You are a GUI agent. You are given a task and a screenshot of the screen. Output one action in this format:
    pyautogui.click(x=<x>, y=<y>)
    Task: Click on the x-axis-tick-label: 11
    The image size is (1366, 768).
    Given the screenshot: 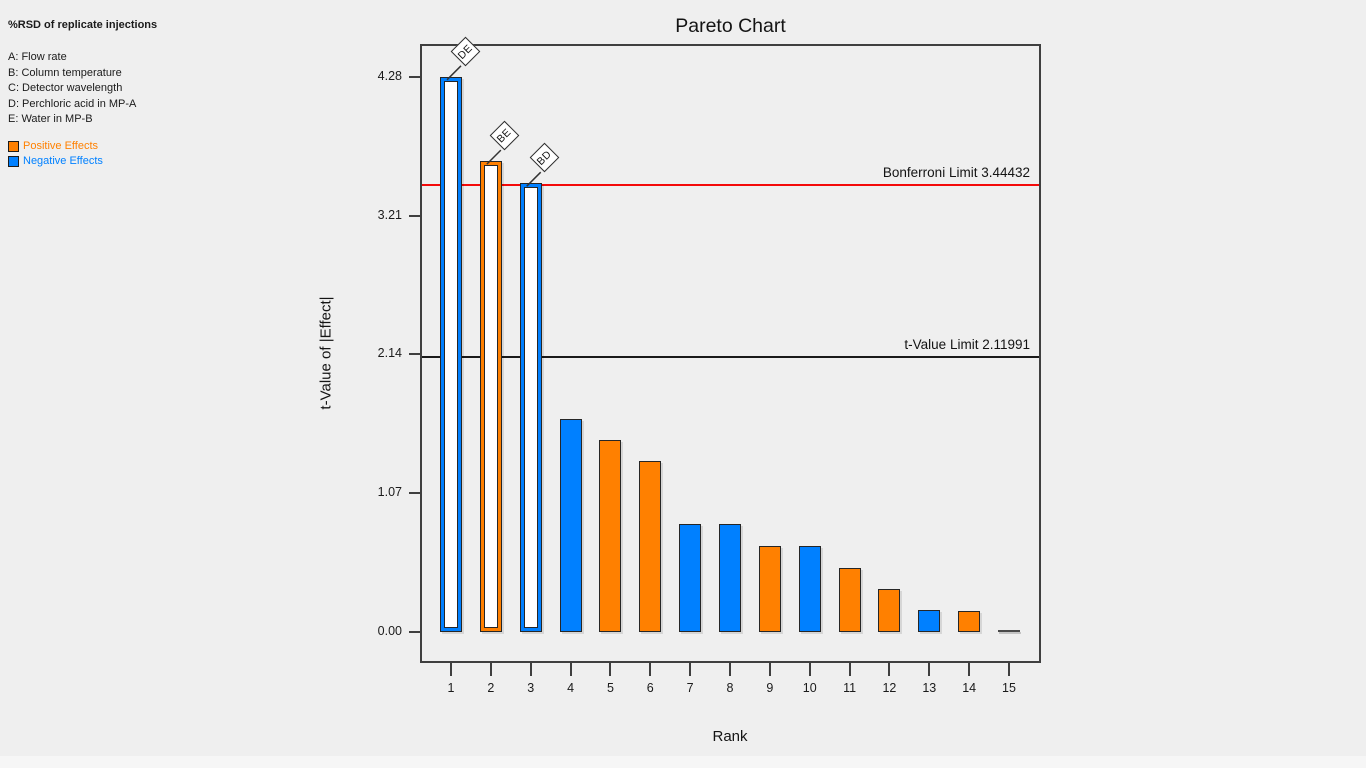 What is the action you would take?
    pyautogui.click(x=850, y=688)
    